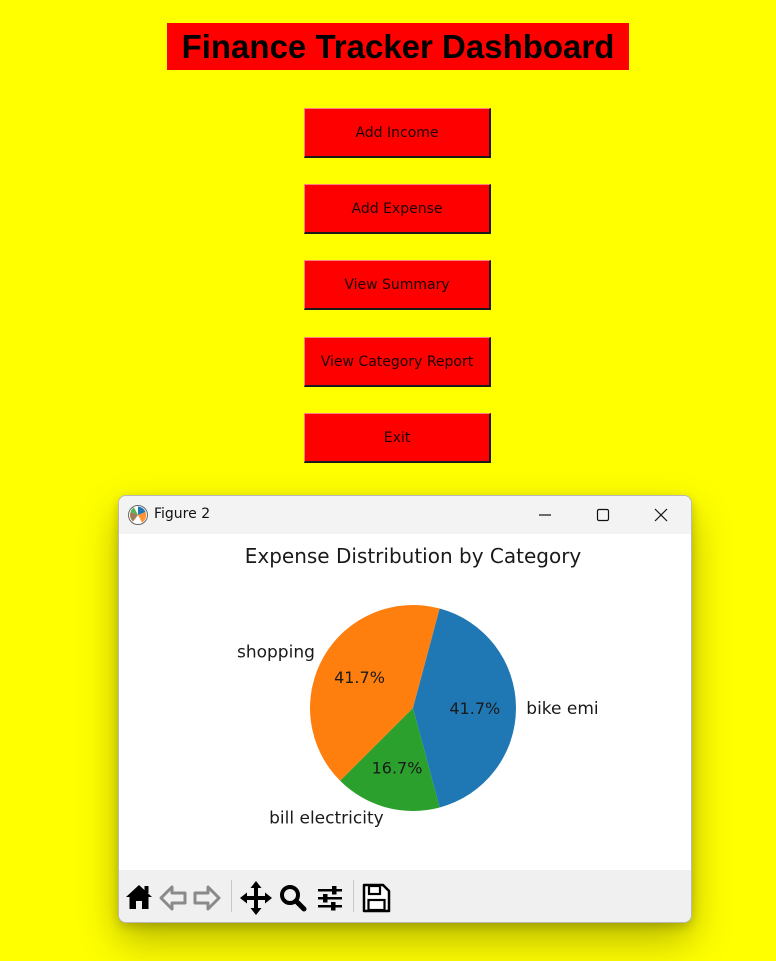 The image size is (776, 961). What do you see at coordinates (139, 896) in the screenshot?
I see `home-icon` at bounding box center [139, 896].